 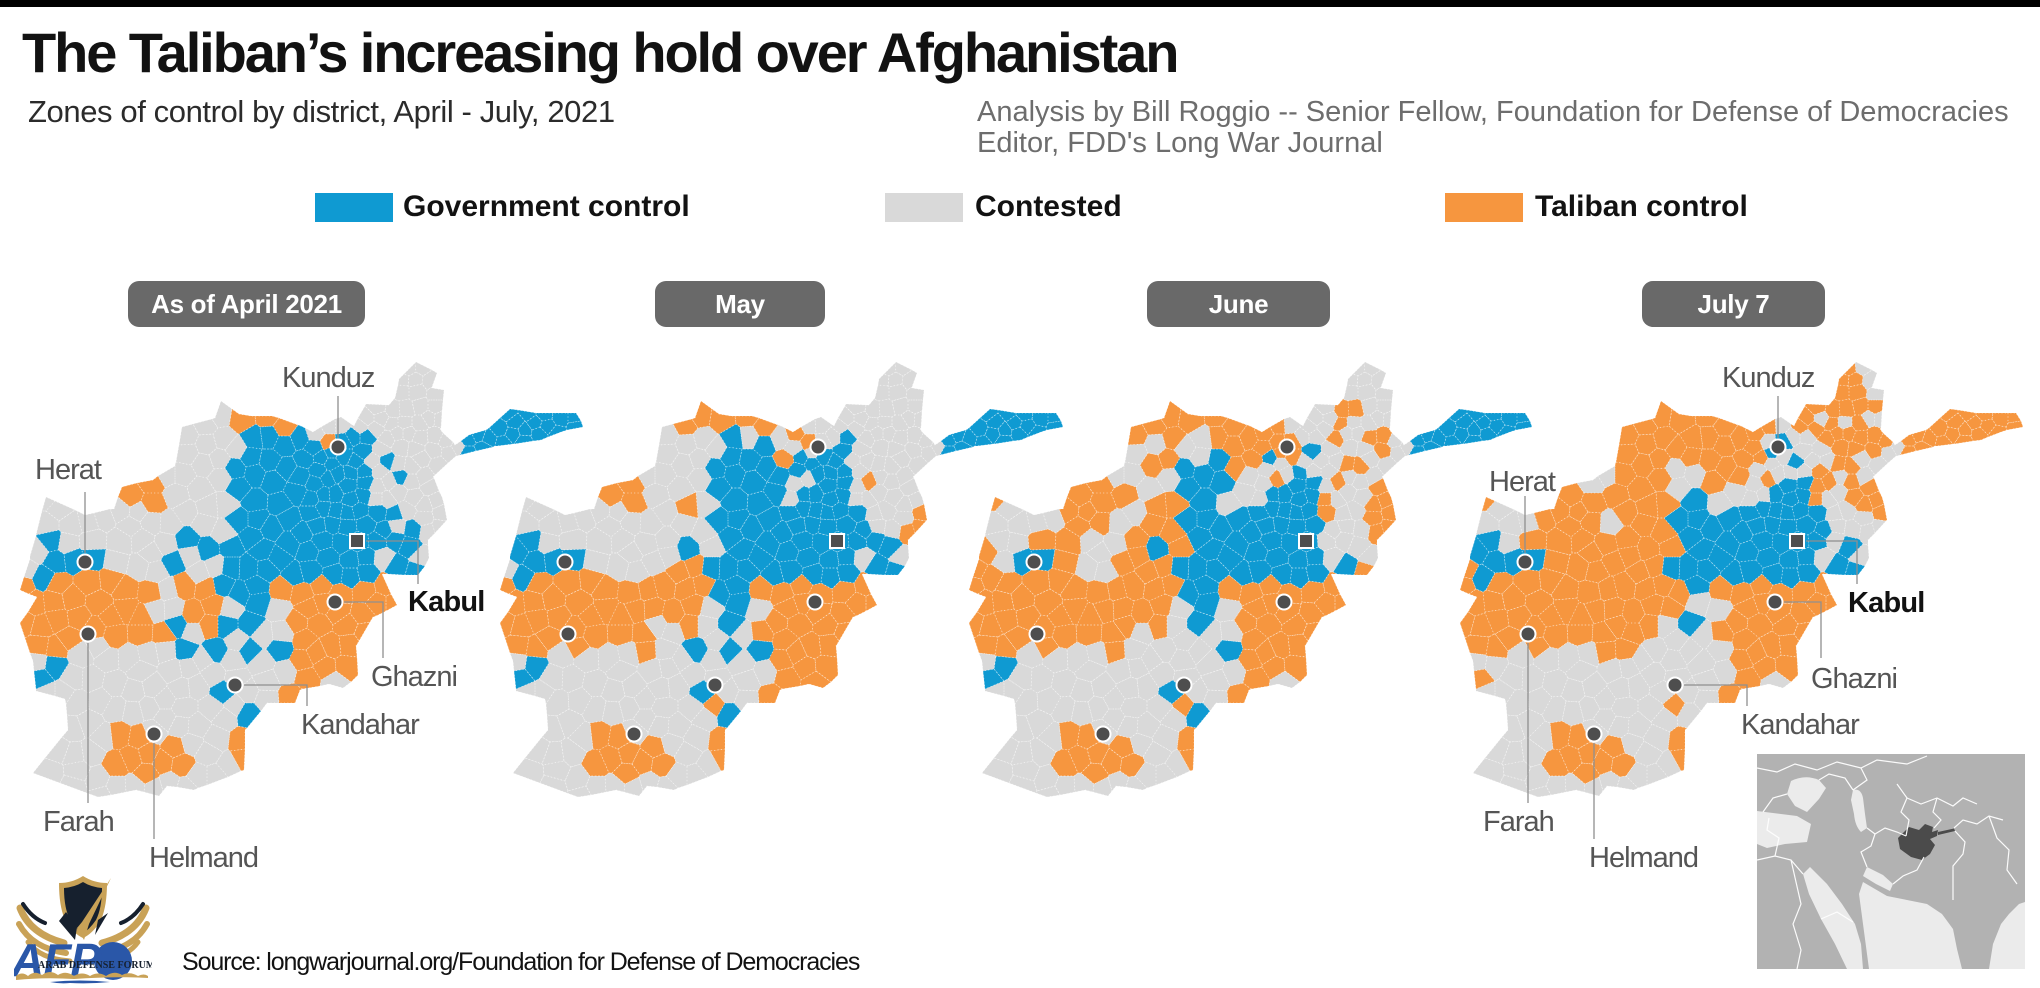 What do you see at coordinates (95, 965) in the screenshot?
I see `svg-text: ARAB DEFENSE FORUM` at bounding box center [95, 965].